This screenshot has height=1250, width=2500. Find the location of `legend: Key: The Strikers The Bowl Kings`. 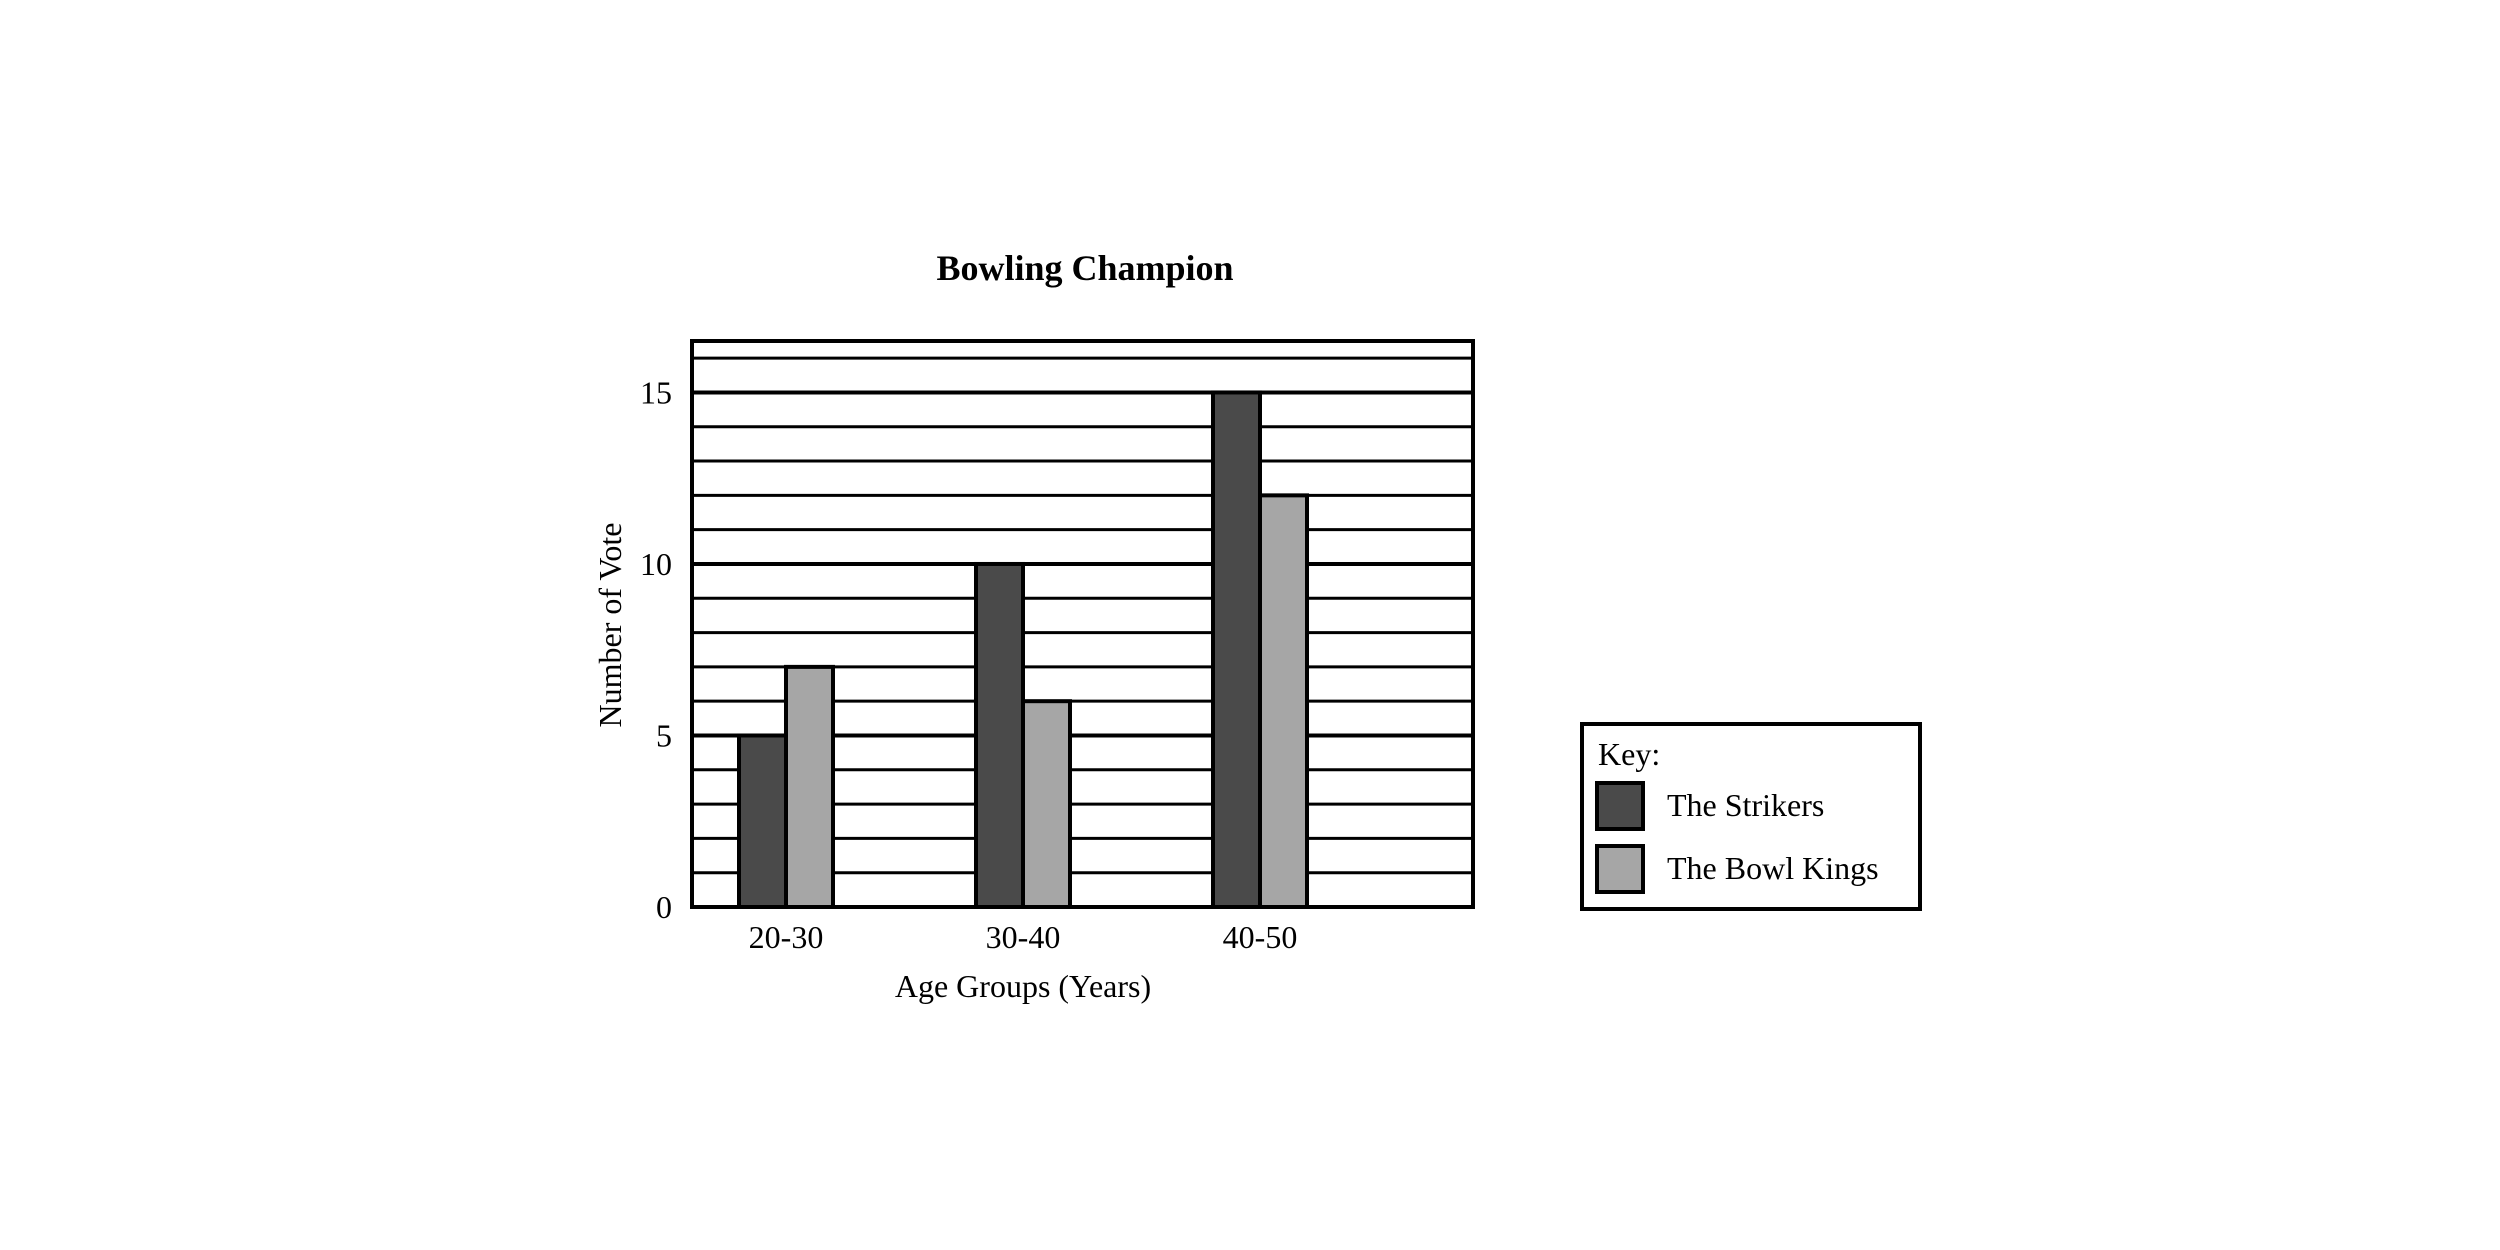

legend: Key: The Strikers The Bowl Kings is located at coordinates (1751, 816).